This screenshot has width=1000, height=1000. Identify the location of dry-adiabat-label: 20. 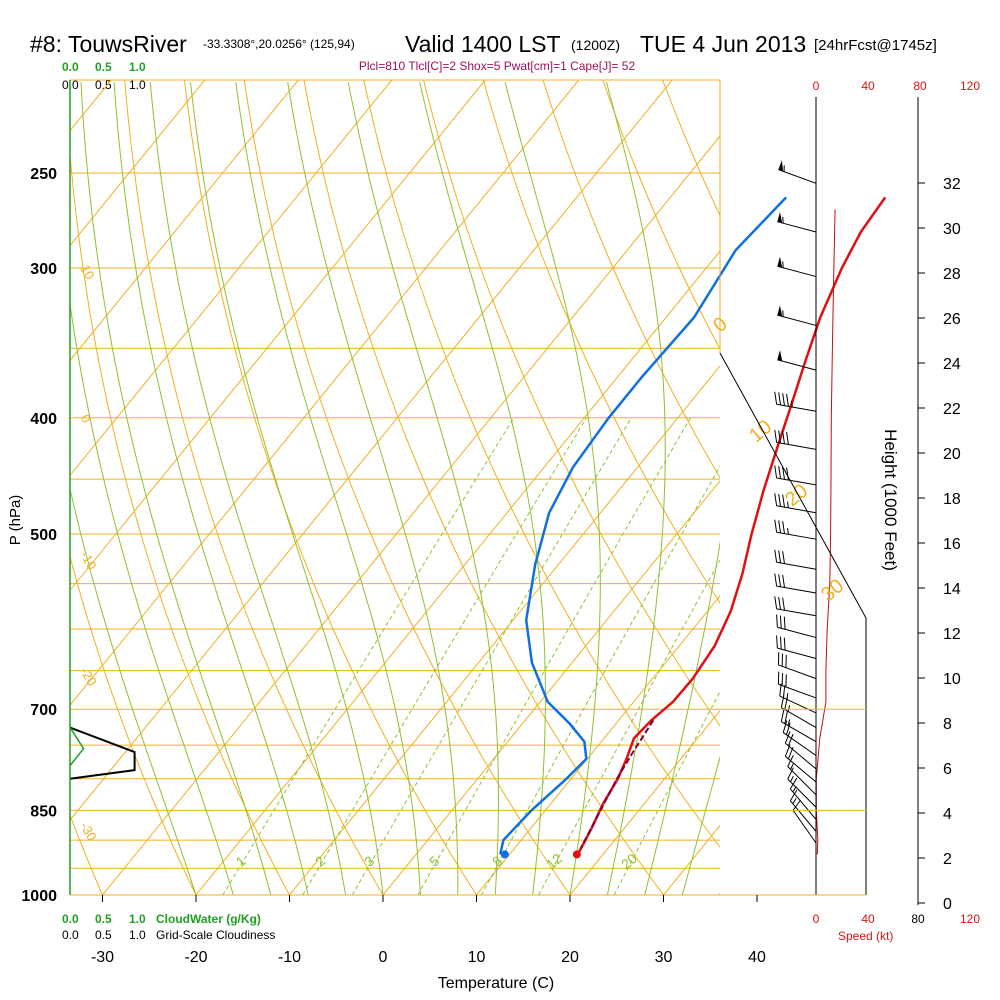
(796, 495).